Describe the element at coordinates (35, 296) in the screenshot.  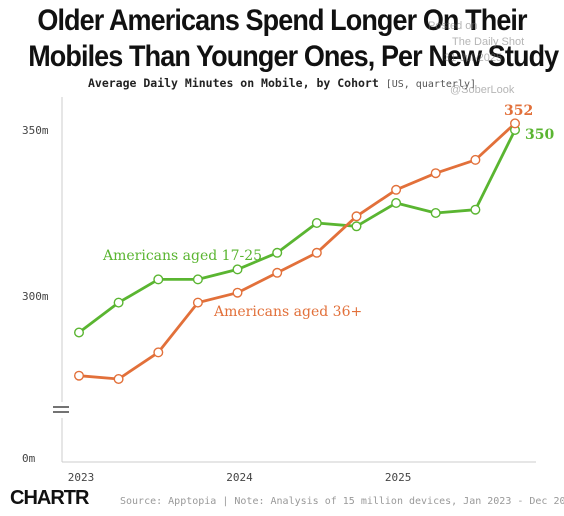
I see `y-tick-label: 300m` at that location.